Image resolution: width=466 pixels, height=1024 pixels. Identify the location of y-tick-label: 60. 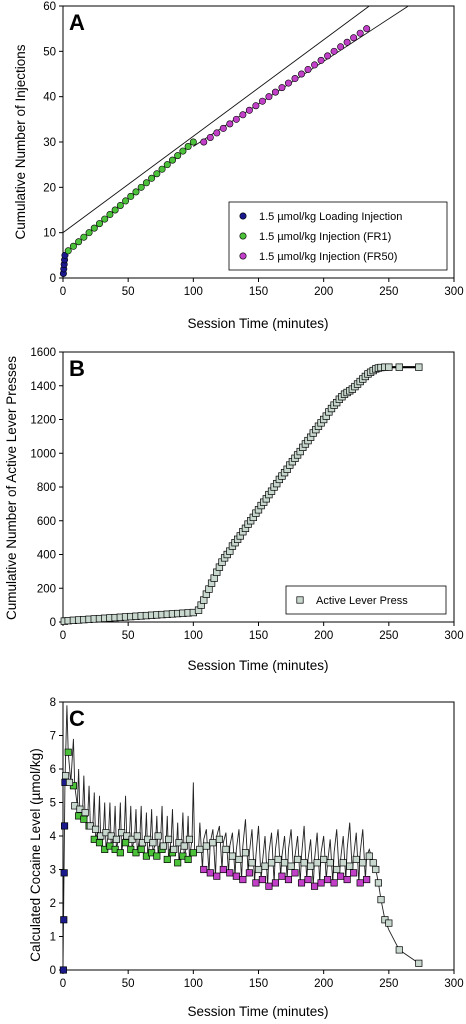
(49, 7).